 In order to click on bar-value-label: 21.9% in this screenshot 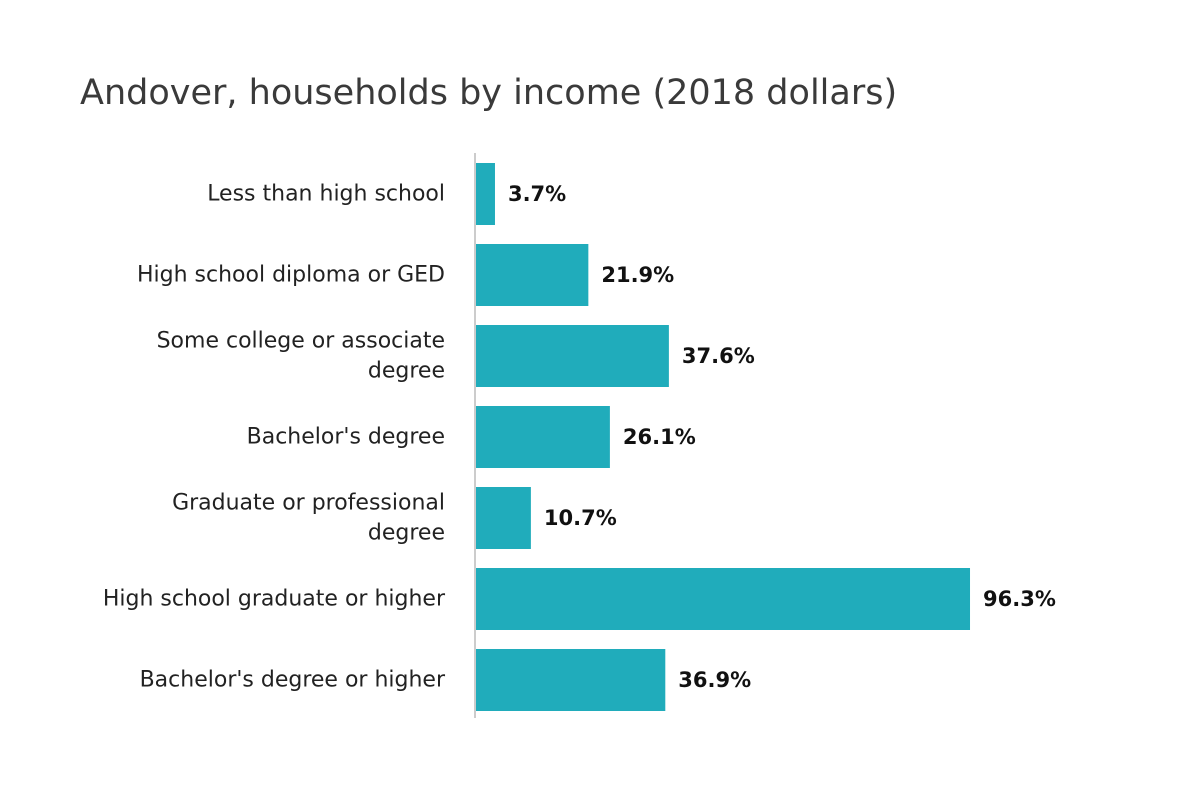, I will do `click(637, 275)`.